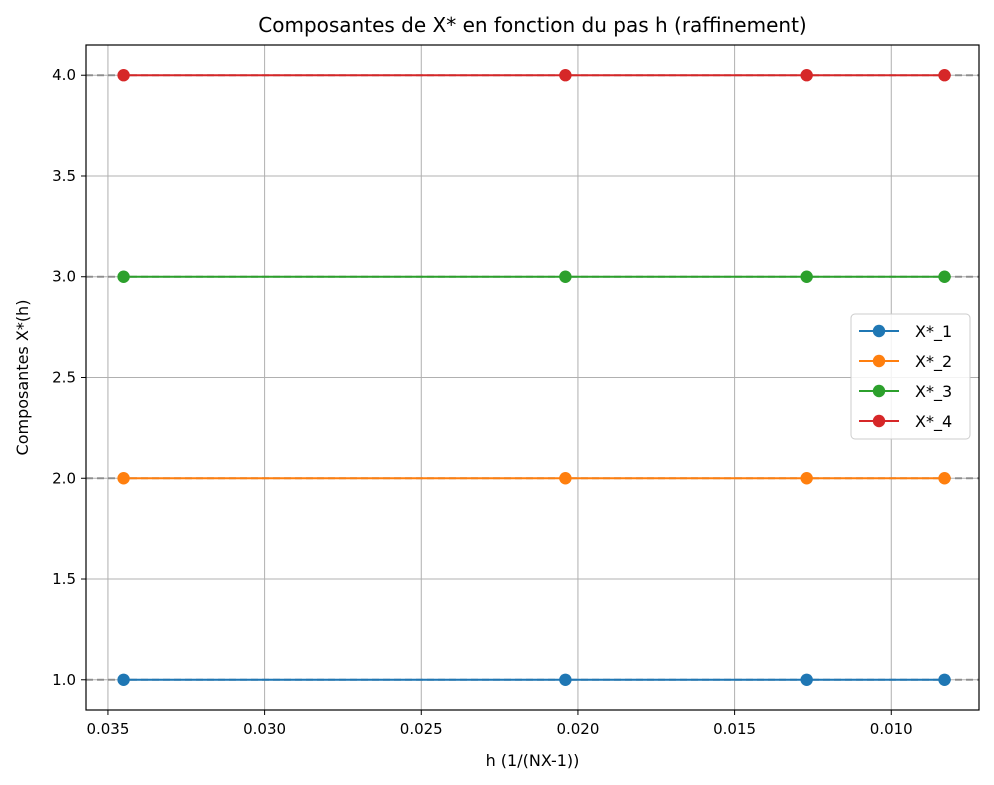 Image resolution: width=994 pixels, height=785 pixels. I want to click on x-tick-label: 0.035, so click(107, 729).